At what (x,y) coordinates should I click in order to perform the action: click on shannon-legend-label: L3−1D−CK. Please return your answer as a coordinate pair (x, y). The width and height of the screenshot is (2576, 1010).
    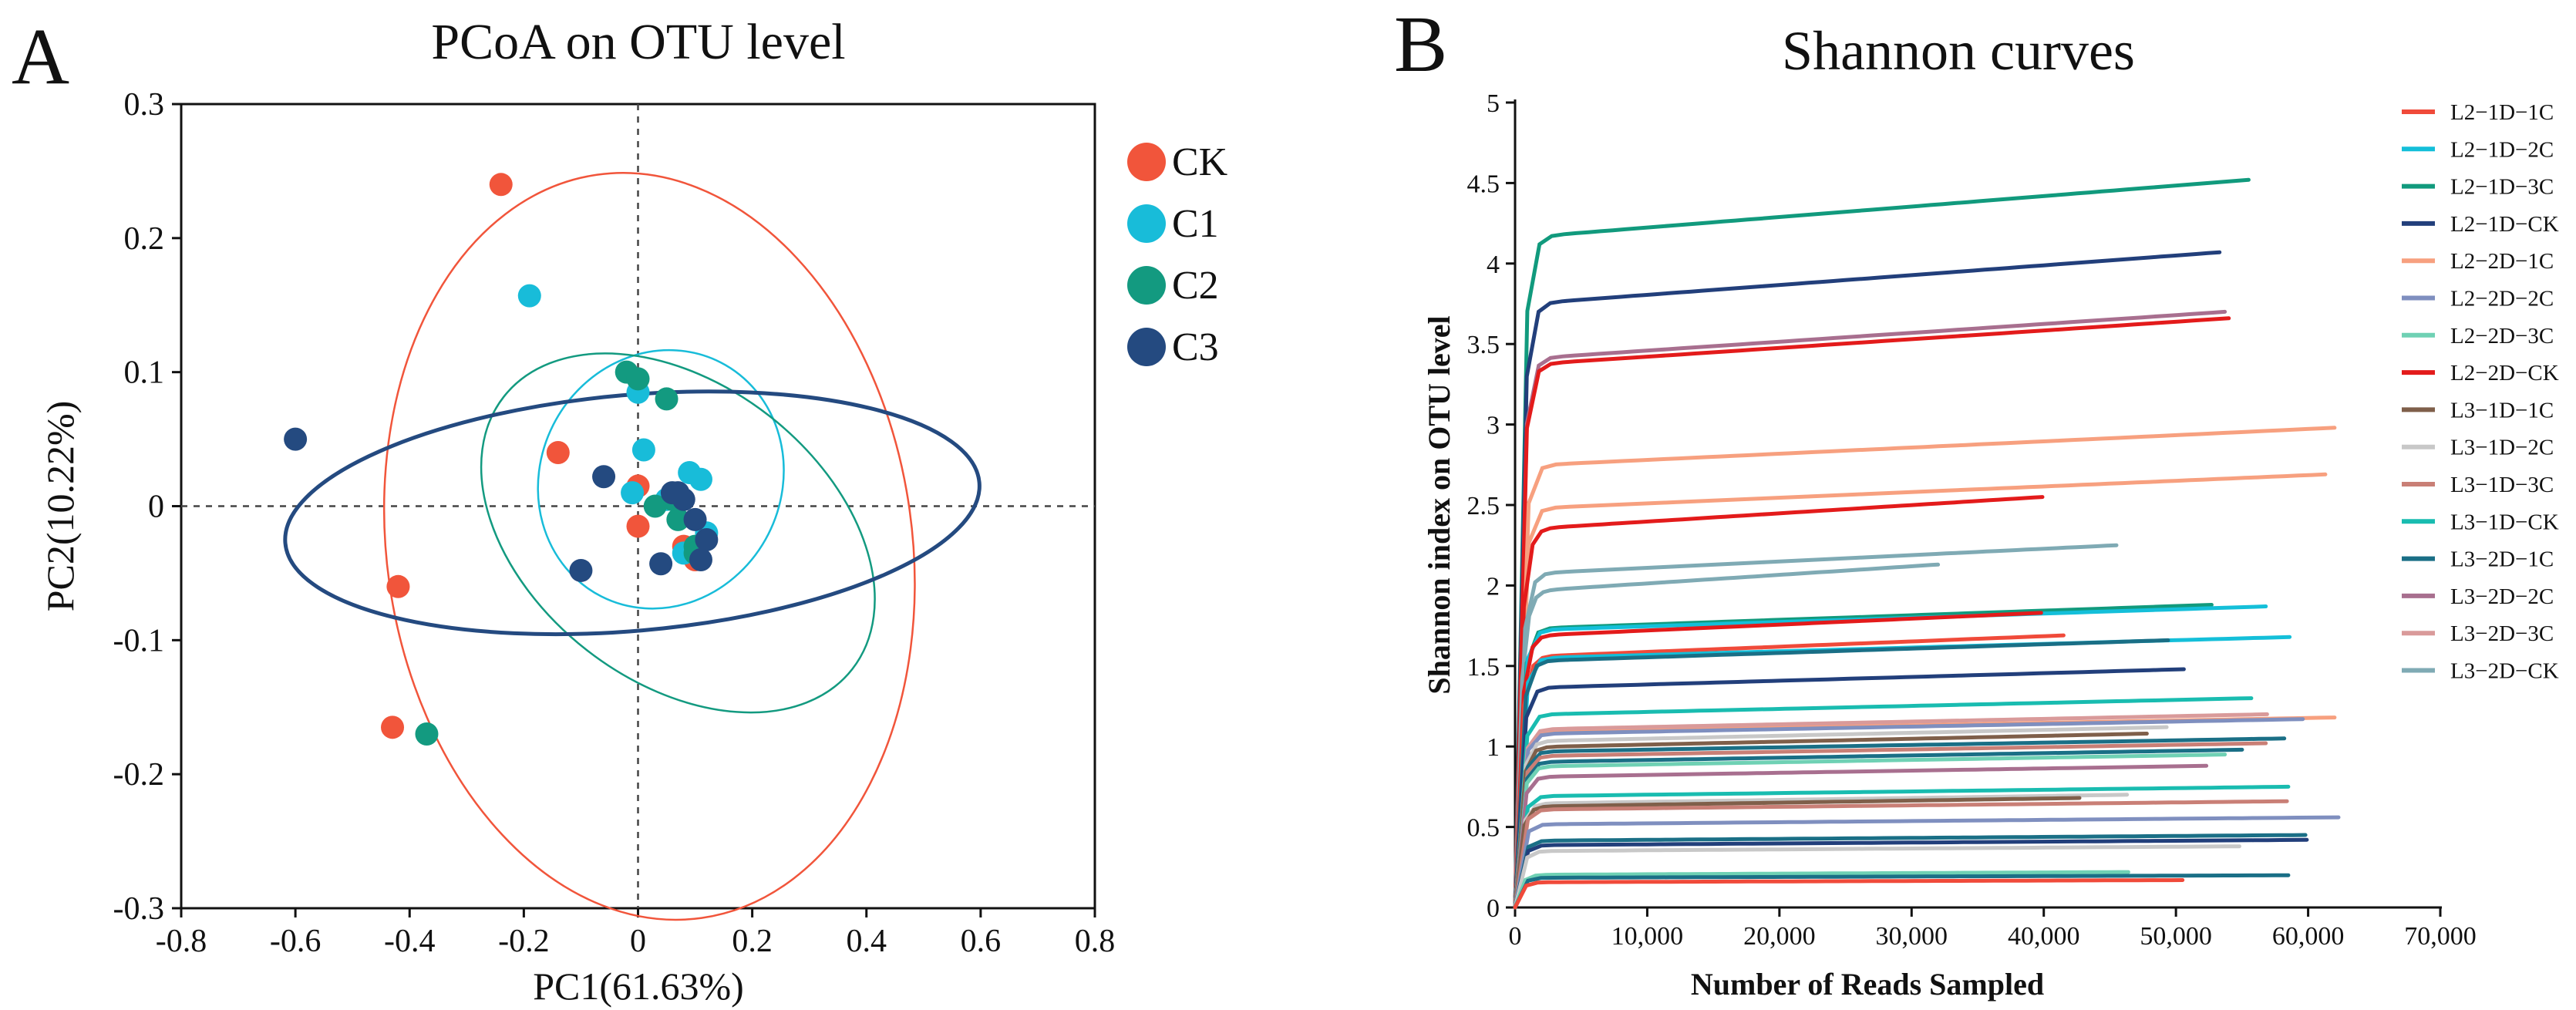
    Looking at the image, I should click on (2504, 522).